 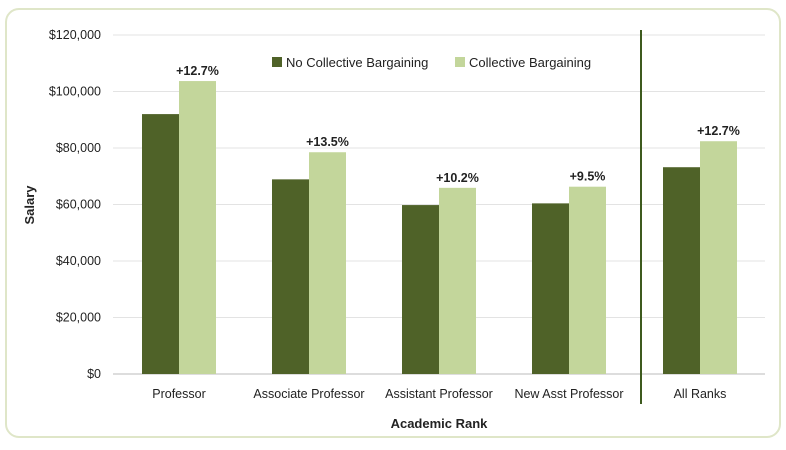 I want to click on y-tick-label: $20,000, so click(x=78, y=318).